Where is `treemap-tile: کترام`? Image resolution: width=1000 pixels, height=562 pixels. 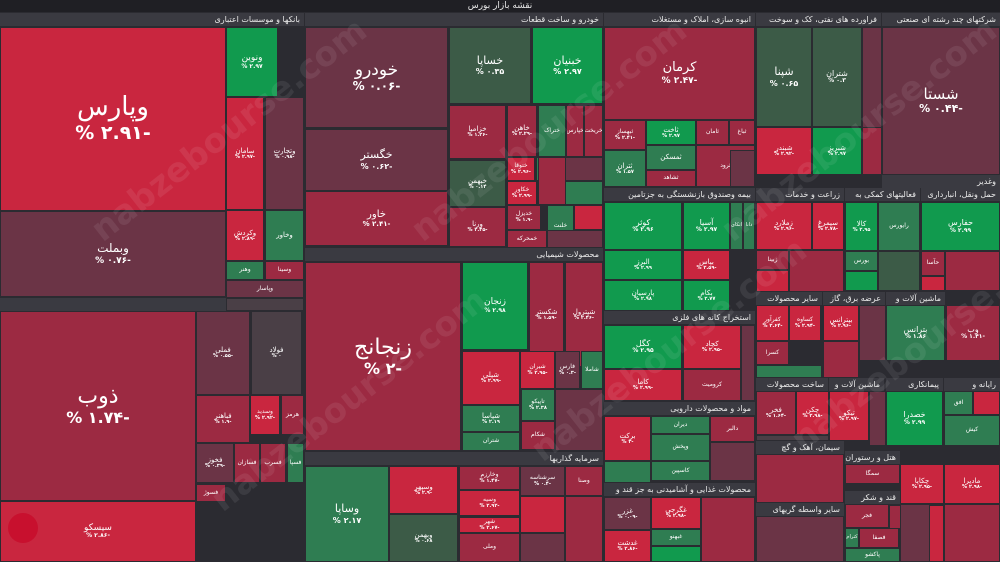
treemap-tile: کترام is located at coordinates (852, 538).